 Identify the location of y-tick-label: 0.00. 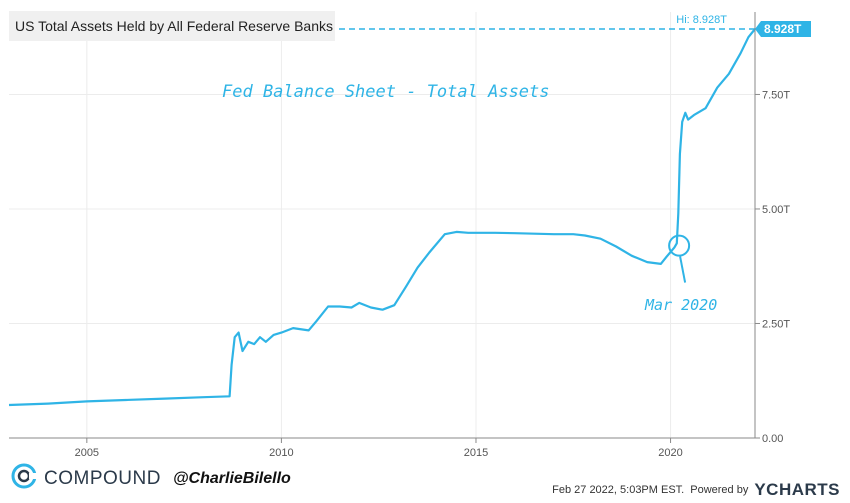
(772, 439).